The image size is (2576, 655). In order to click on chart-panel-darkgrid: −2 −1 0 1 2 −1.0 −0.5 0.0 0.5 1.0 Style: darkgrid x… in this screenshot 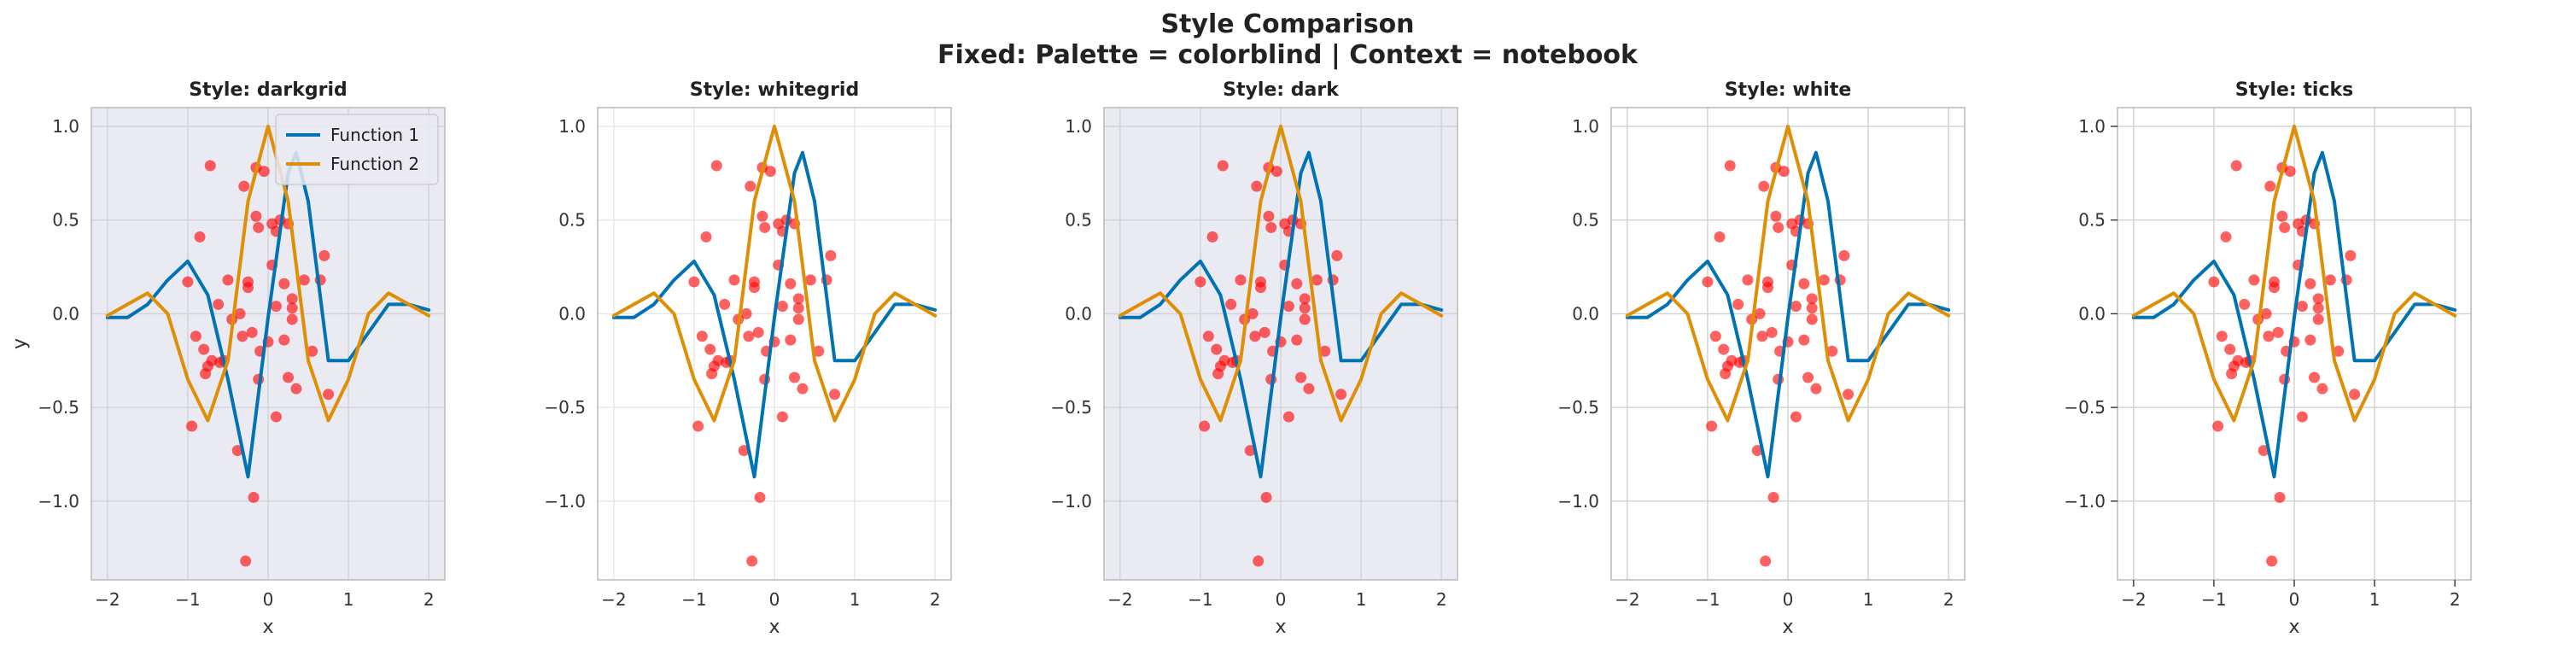, I will do `click(228, 358)`.